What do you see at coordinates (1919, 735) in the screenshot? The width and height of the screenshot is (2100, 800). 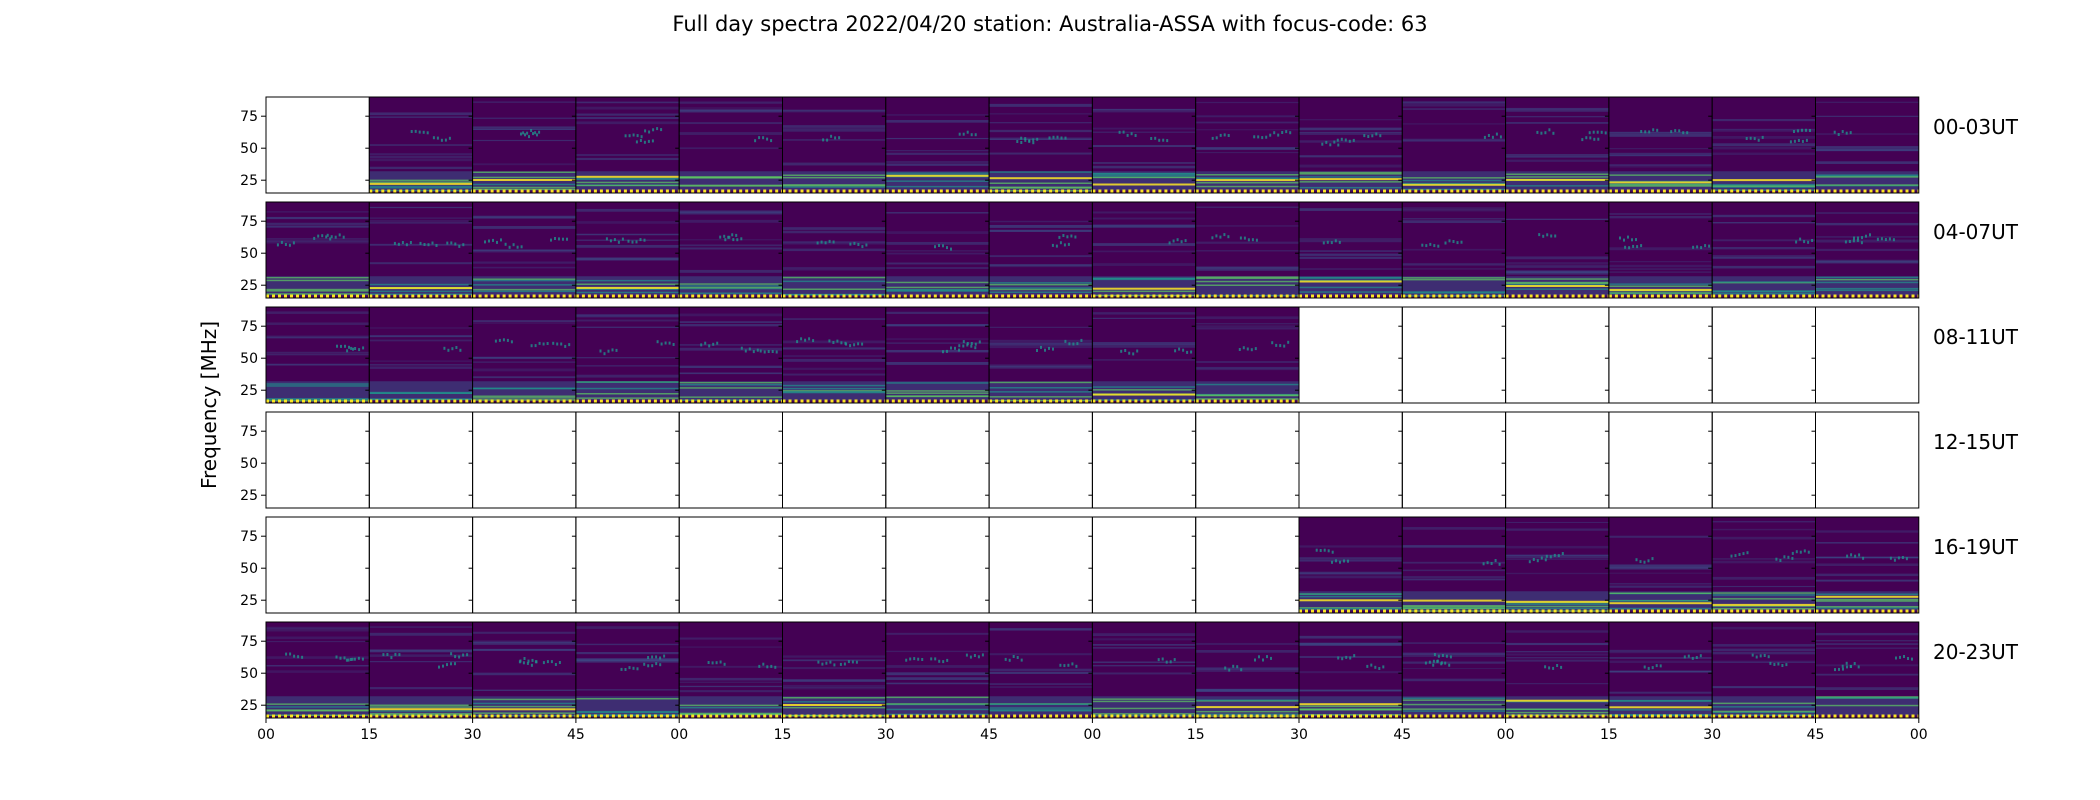 I see `x-tick-label: 00` at bounding box center [1919, 735].